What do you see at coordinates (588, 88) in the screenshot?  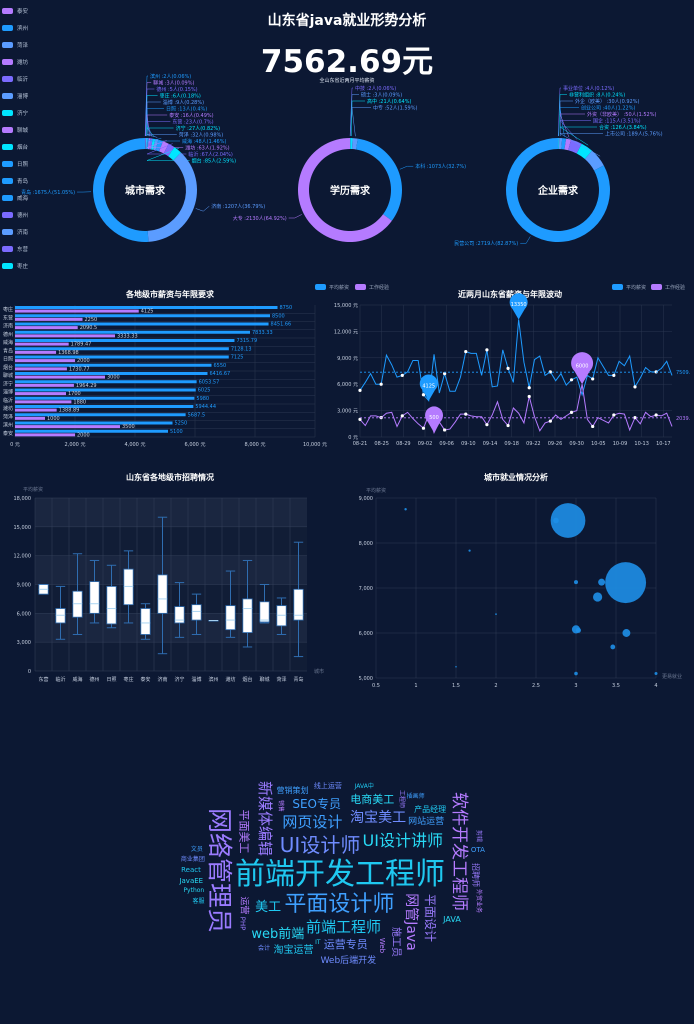 I see `donut-label: 事业单位 :4人(0.12%)` at bounding box center [588, 88].